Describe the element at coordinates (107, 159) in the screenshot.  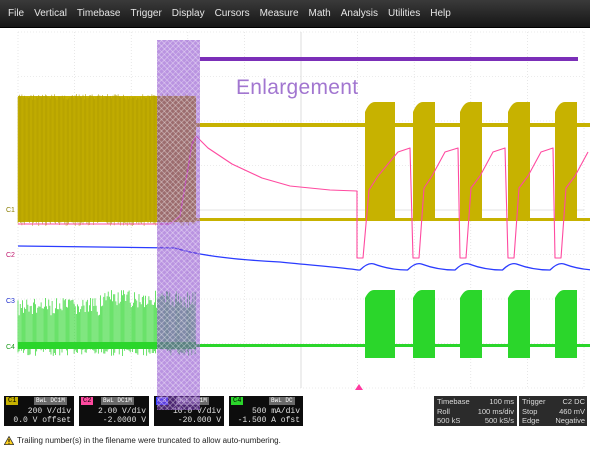
I see `c1-burst-block` at that location.